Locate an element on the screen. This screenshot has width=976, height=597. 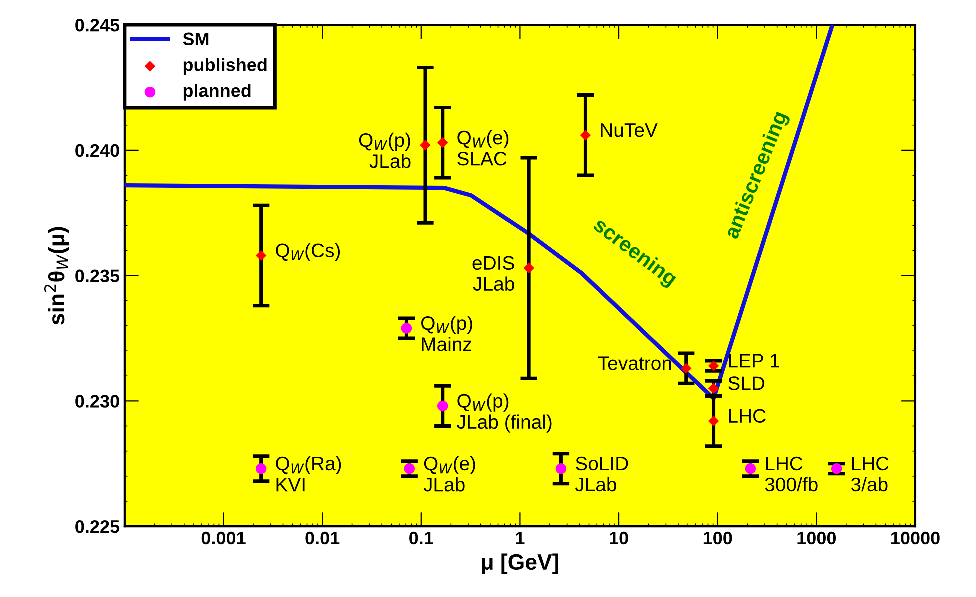
legend-label: SM is located at coordinates (196, 39).